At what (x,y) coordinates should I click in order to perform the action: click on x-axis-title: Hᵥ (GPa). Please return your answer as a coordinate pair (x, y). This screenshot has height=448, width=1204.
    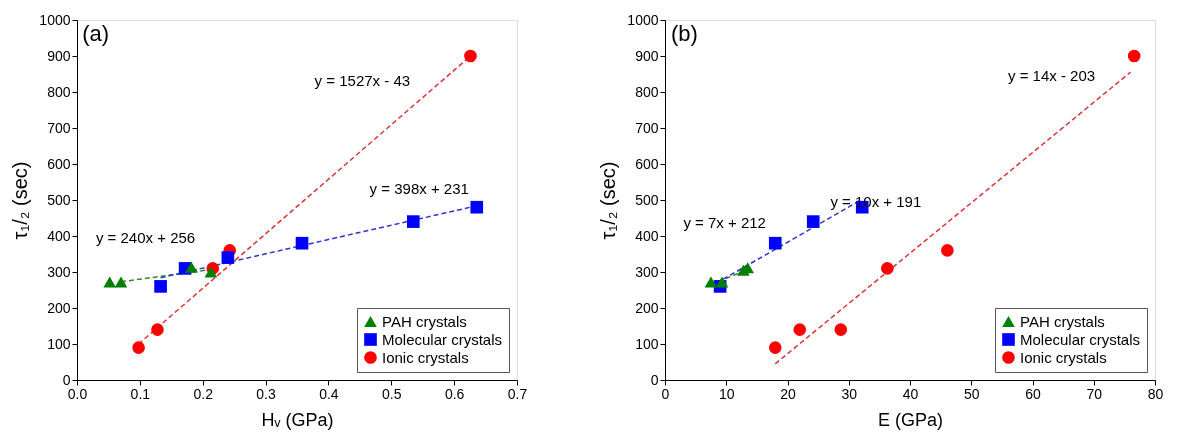
    Looking at the image, I should click on (297, 419).